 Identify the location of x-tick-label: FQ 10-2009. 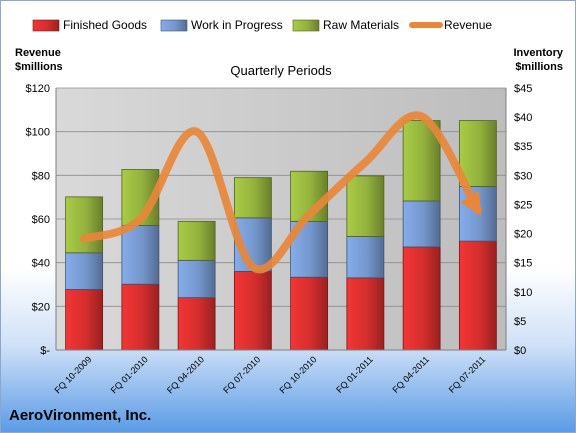
(73, 374).